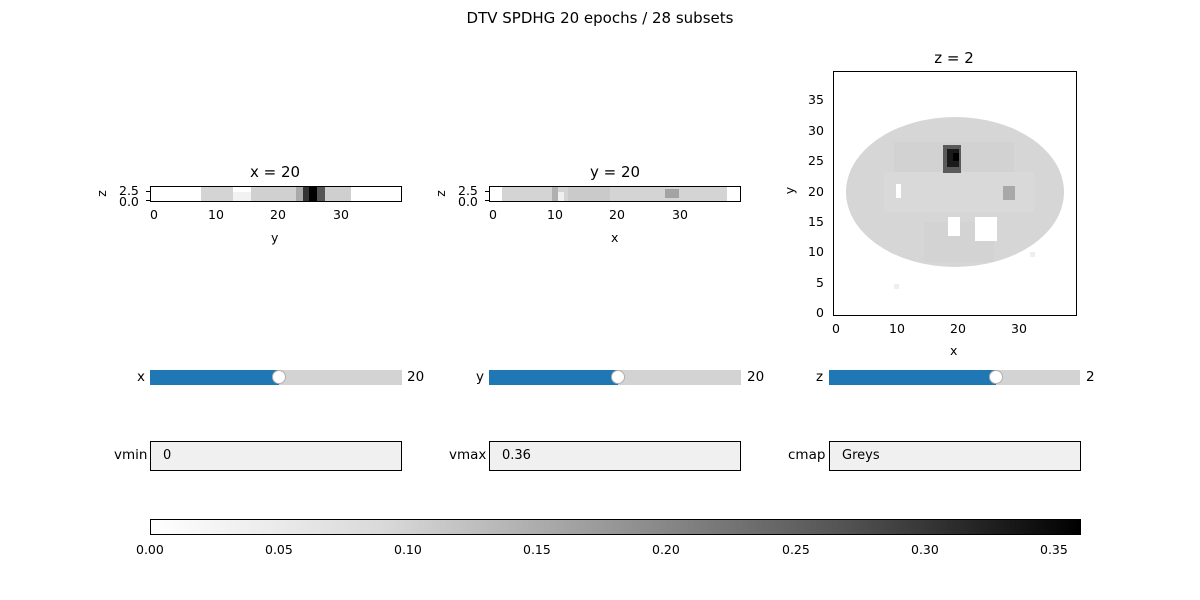 The width and height of the screenshot is (1200, 600). What do you see at coordinates (537, 549) in the screenshot?
I see `colorbar-tick-label: 0.15` at bounding box center [537, 549].